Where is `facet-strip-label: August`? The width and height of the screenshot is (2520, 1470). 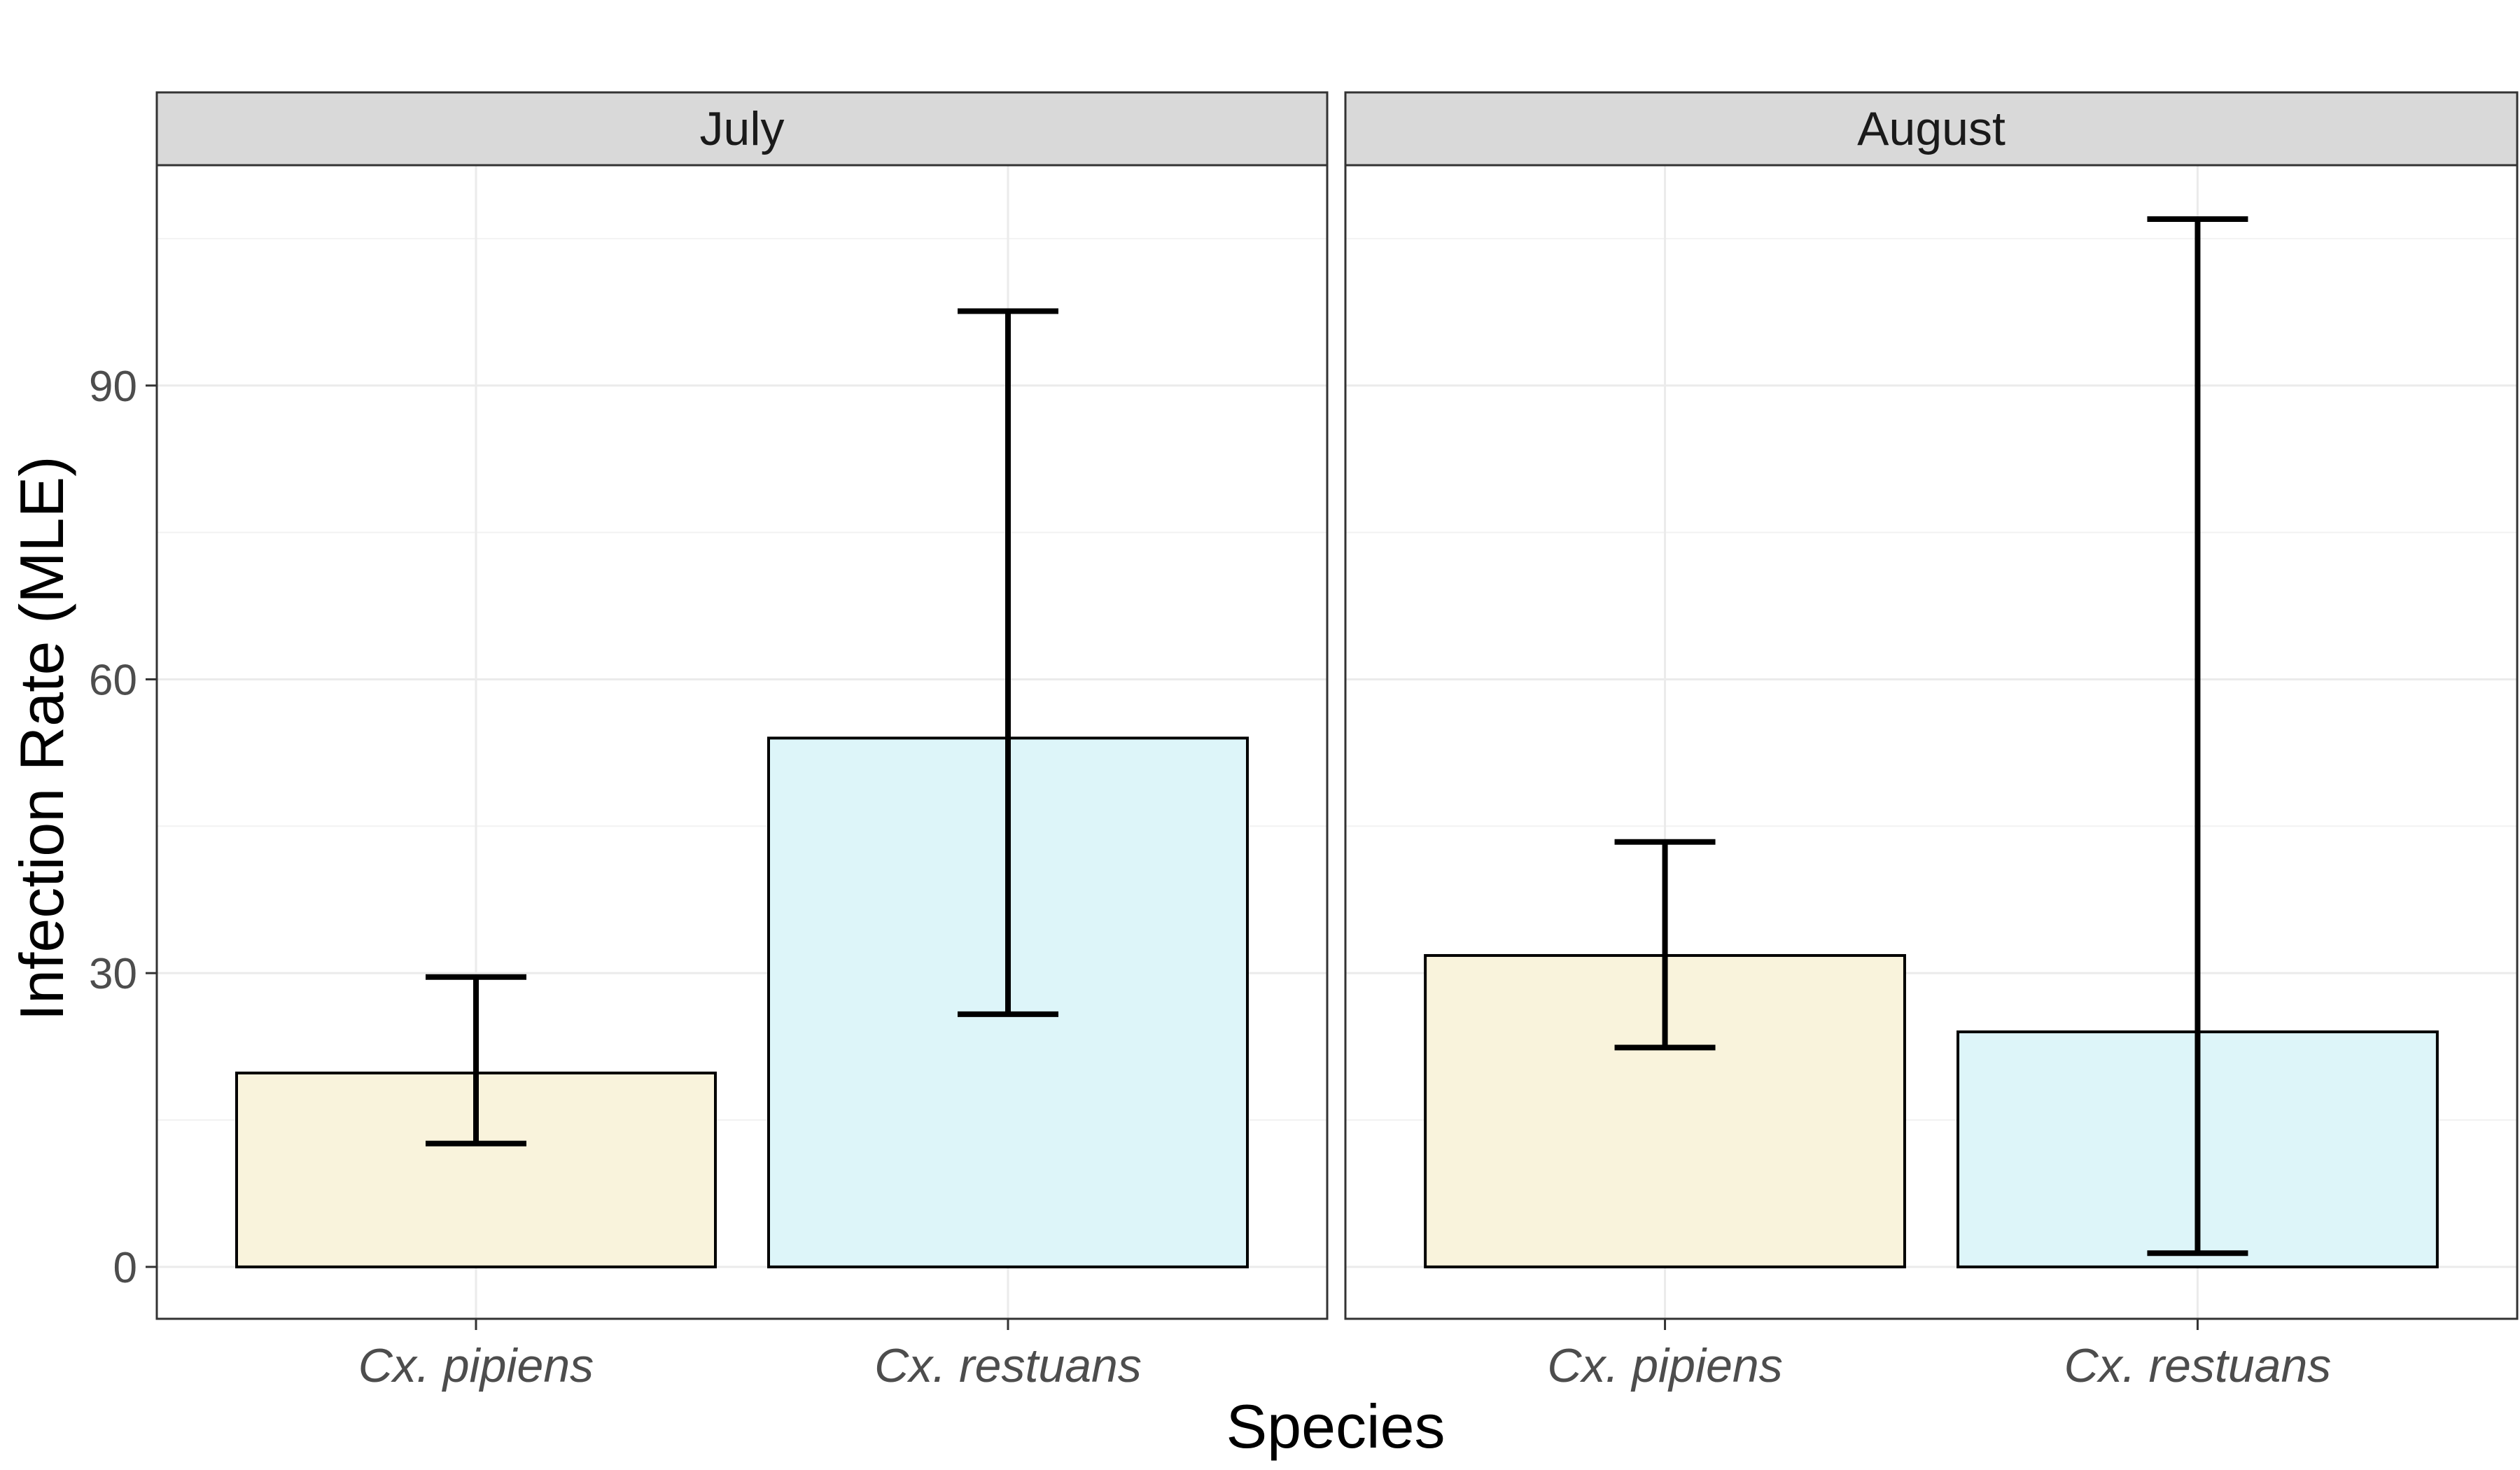
facet-strip-label: August is located at coordinates (1931, 128).